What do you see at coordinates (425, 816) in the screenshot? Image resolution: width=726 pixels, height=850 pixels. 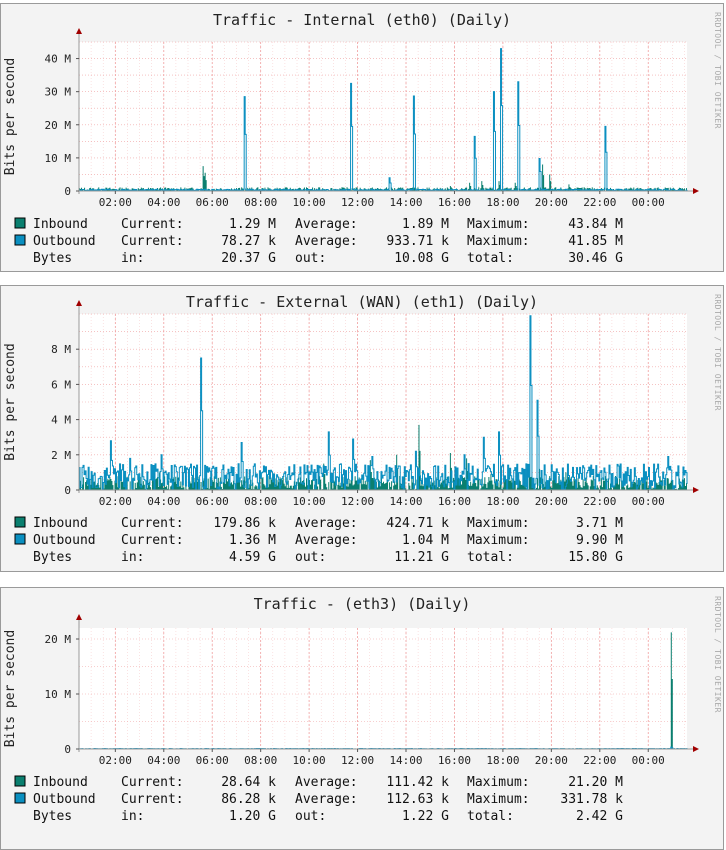 I see `legend-value: 1.22 G` at bounding box center [425, 816].